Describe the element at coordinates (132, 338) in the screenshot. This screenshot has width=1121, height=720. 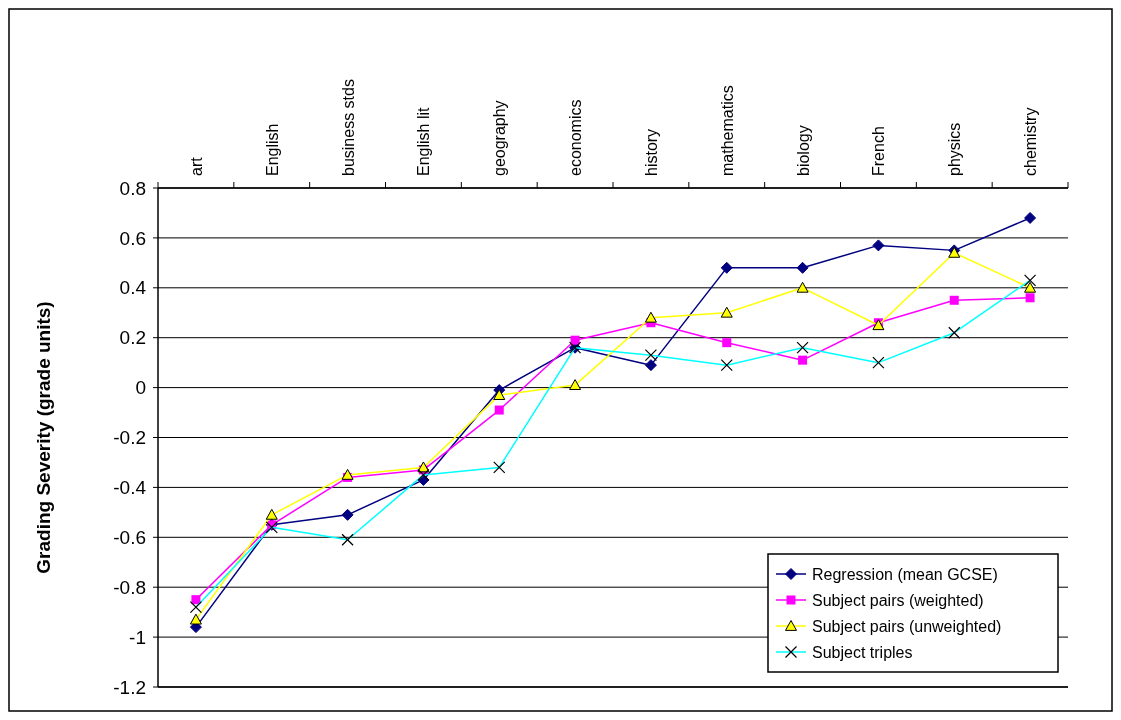
I see `y-tick-label: 0.2` at that location.